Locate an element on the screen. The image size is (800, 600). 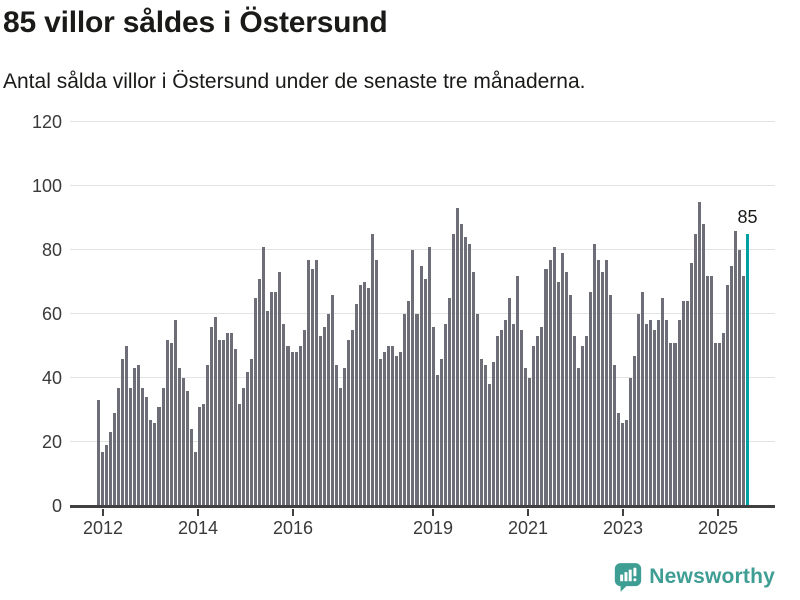
y-tick-label: 60 is located at coordinates (51, 314).